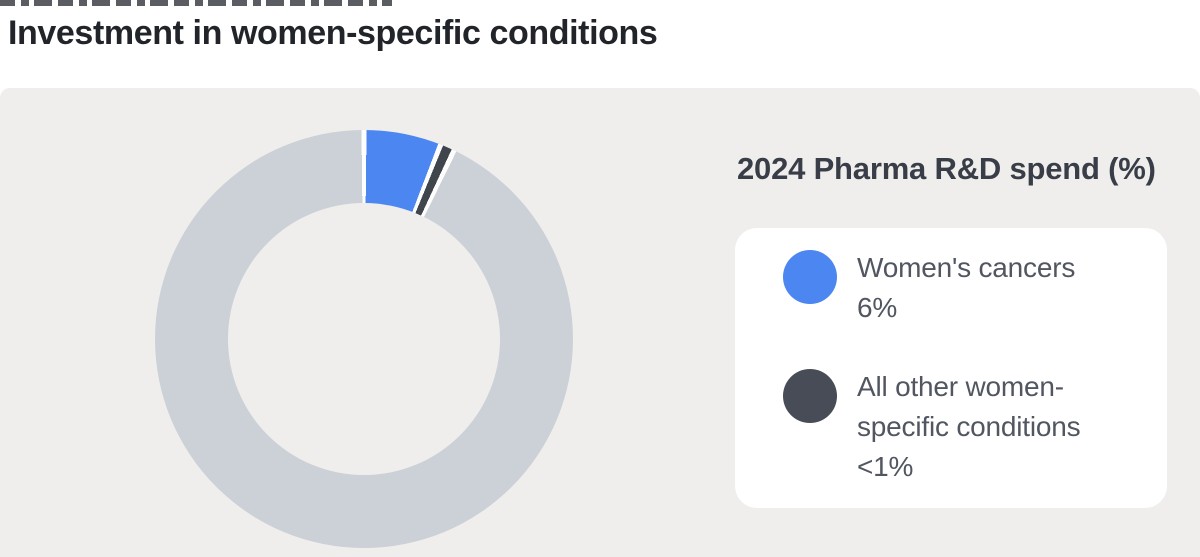 This screenshot has width=1200, height=557. What do you see at coordinates (992, 288) in the screenshot?
I see `legend-text-block: Women's cancers 6%` at bounding box center [992, 288].